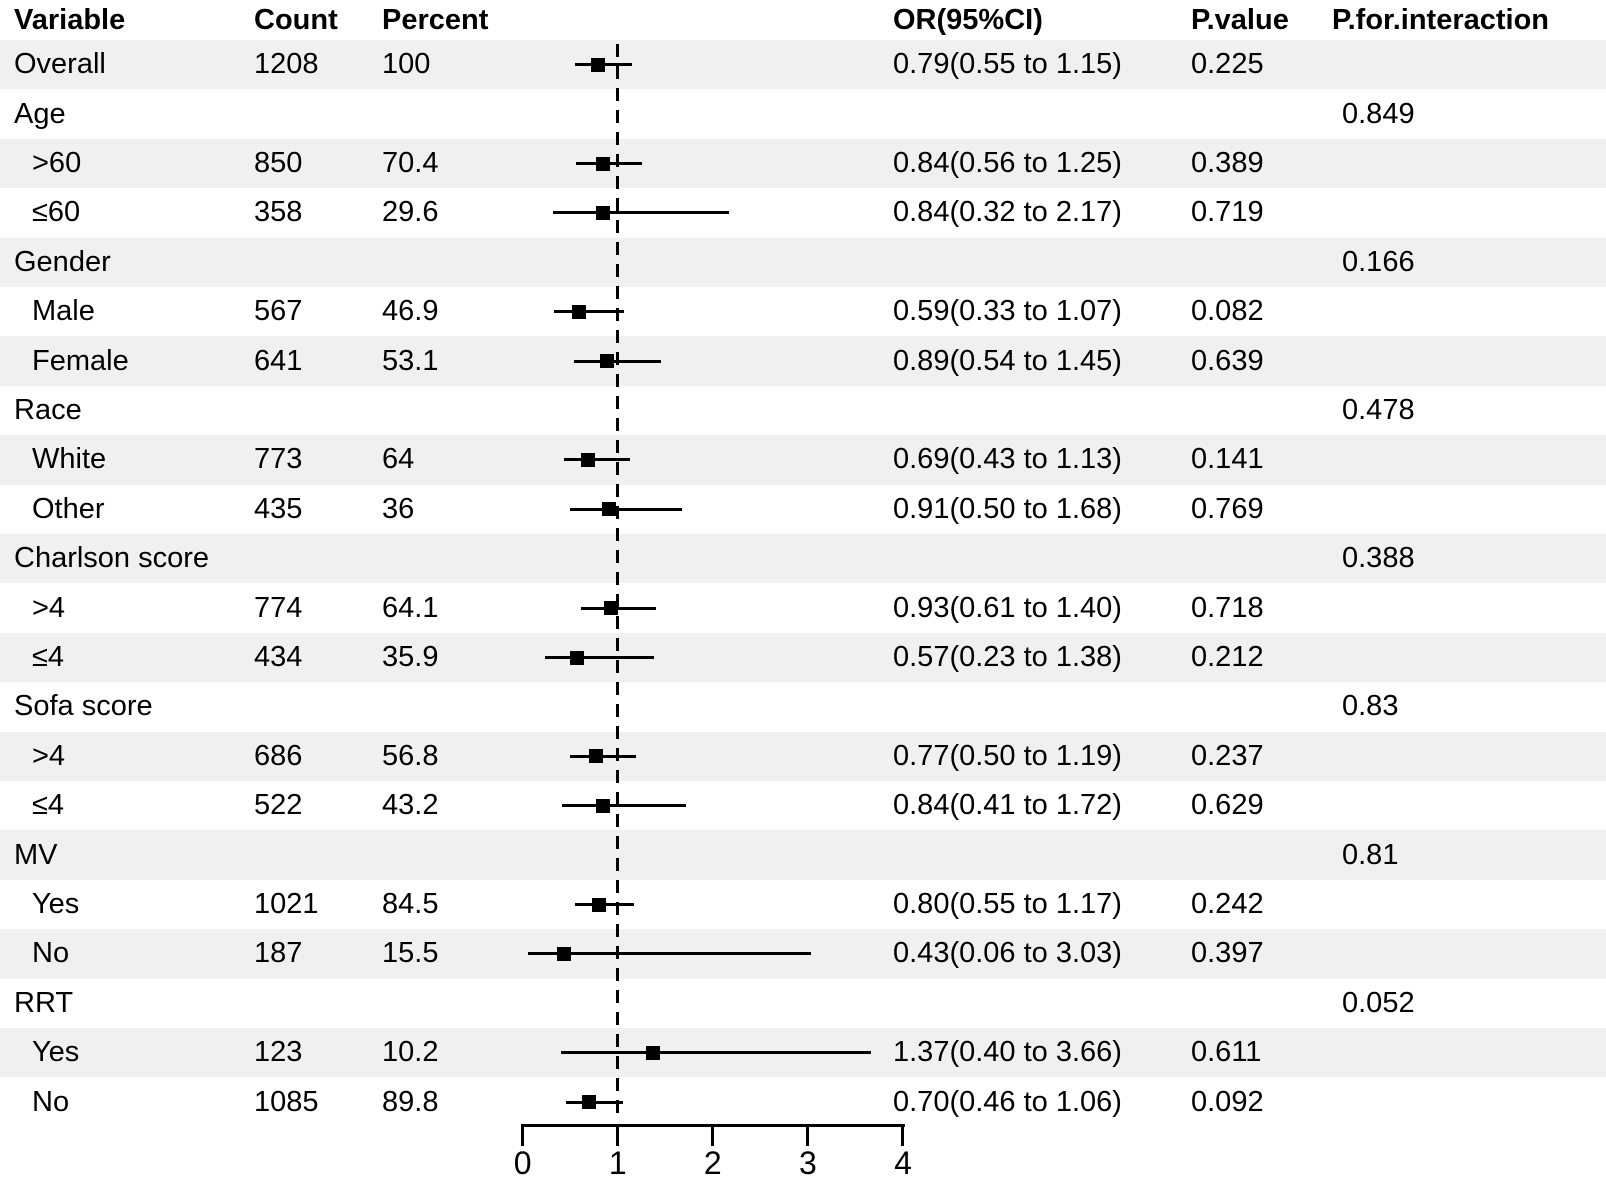  I want to click on or-ci-cell: 0.69(0.43 to 1.13), so click(1007, 459).